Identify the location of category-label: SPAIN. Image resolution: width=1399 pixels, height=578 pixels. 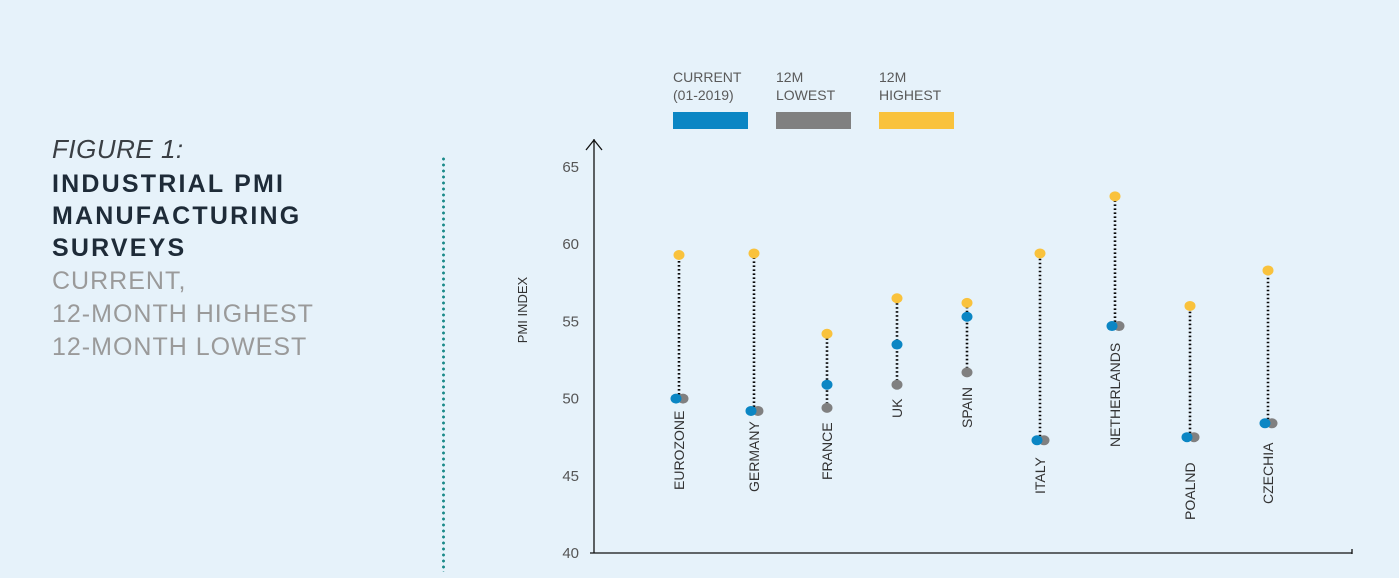
(967, 407).